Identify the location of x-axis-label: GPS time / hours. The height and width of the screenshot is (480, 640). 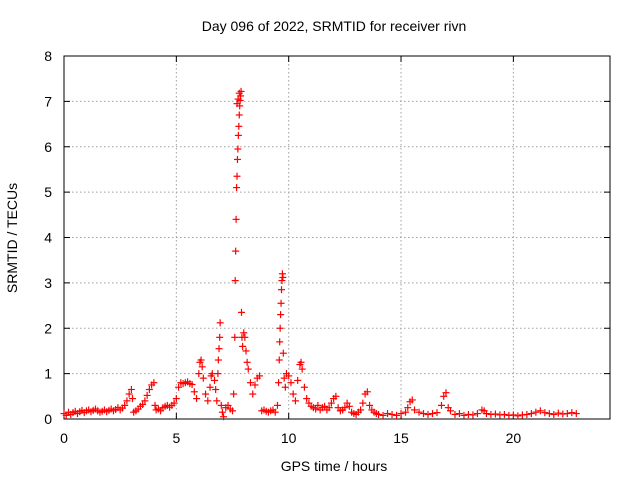
(334, 466).